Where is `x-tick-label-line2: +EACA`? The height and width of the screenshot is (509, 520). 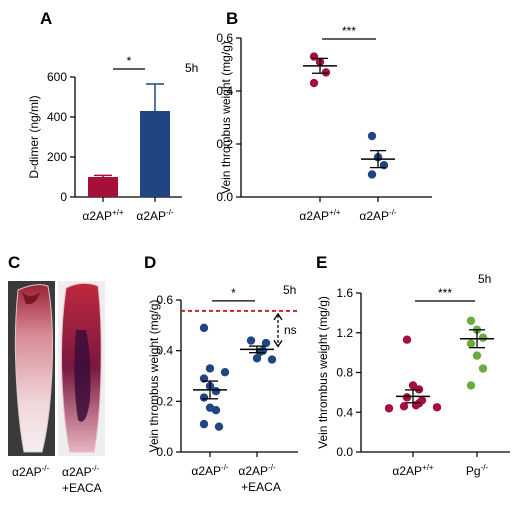 x-tick-label-line2: +EACA is located at coordinates (261, 487).